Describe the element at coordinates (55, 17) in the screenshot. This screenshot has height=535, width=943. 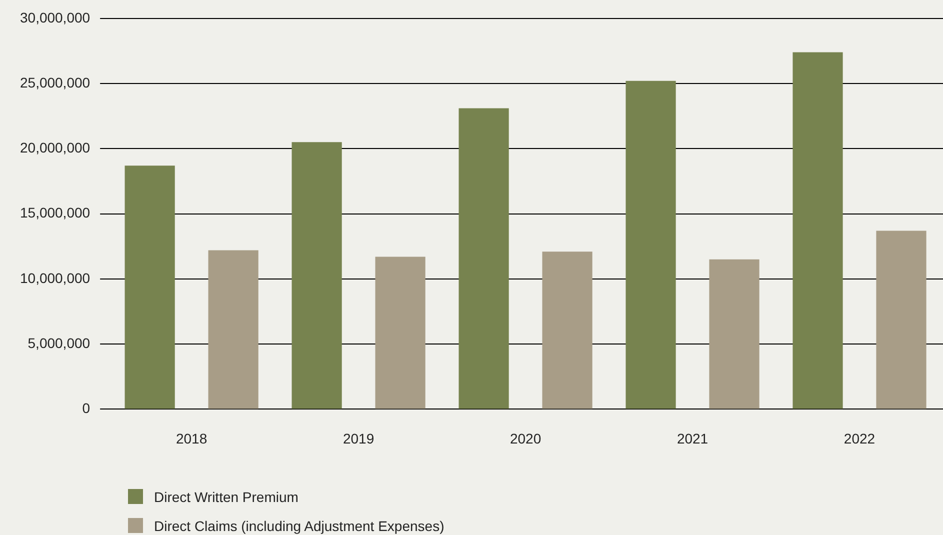
I see `y-tick-label: 30,000,000` at that location.